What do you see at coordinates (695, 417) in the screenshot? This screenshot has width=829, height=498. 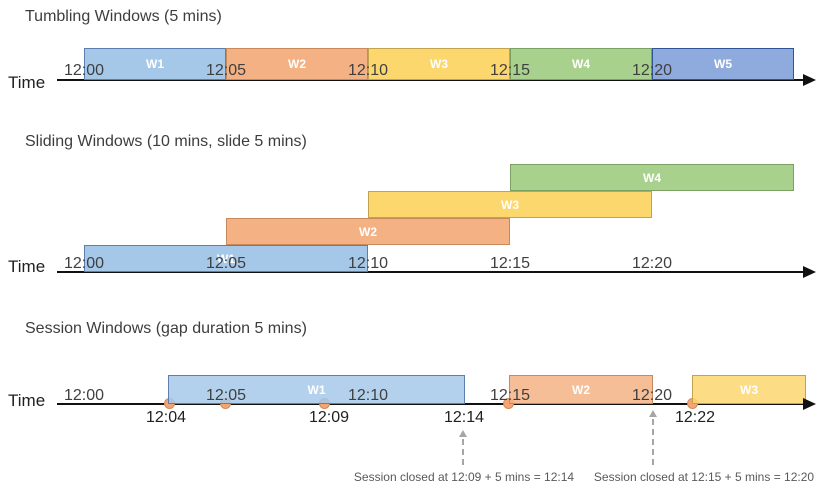 I see `event-time-label: 12:22` at bounding box center [695, 417].